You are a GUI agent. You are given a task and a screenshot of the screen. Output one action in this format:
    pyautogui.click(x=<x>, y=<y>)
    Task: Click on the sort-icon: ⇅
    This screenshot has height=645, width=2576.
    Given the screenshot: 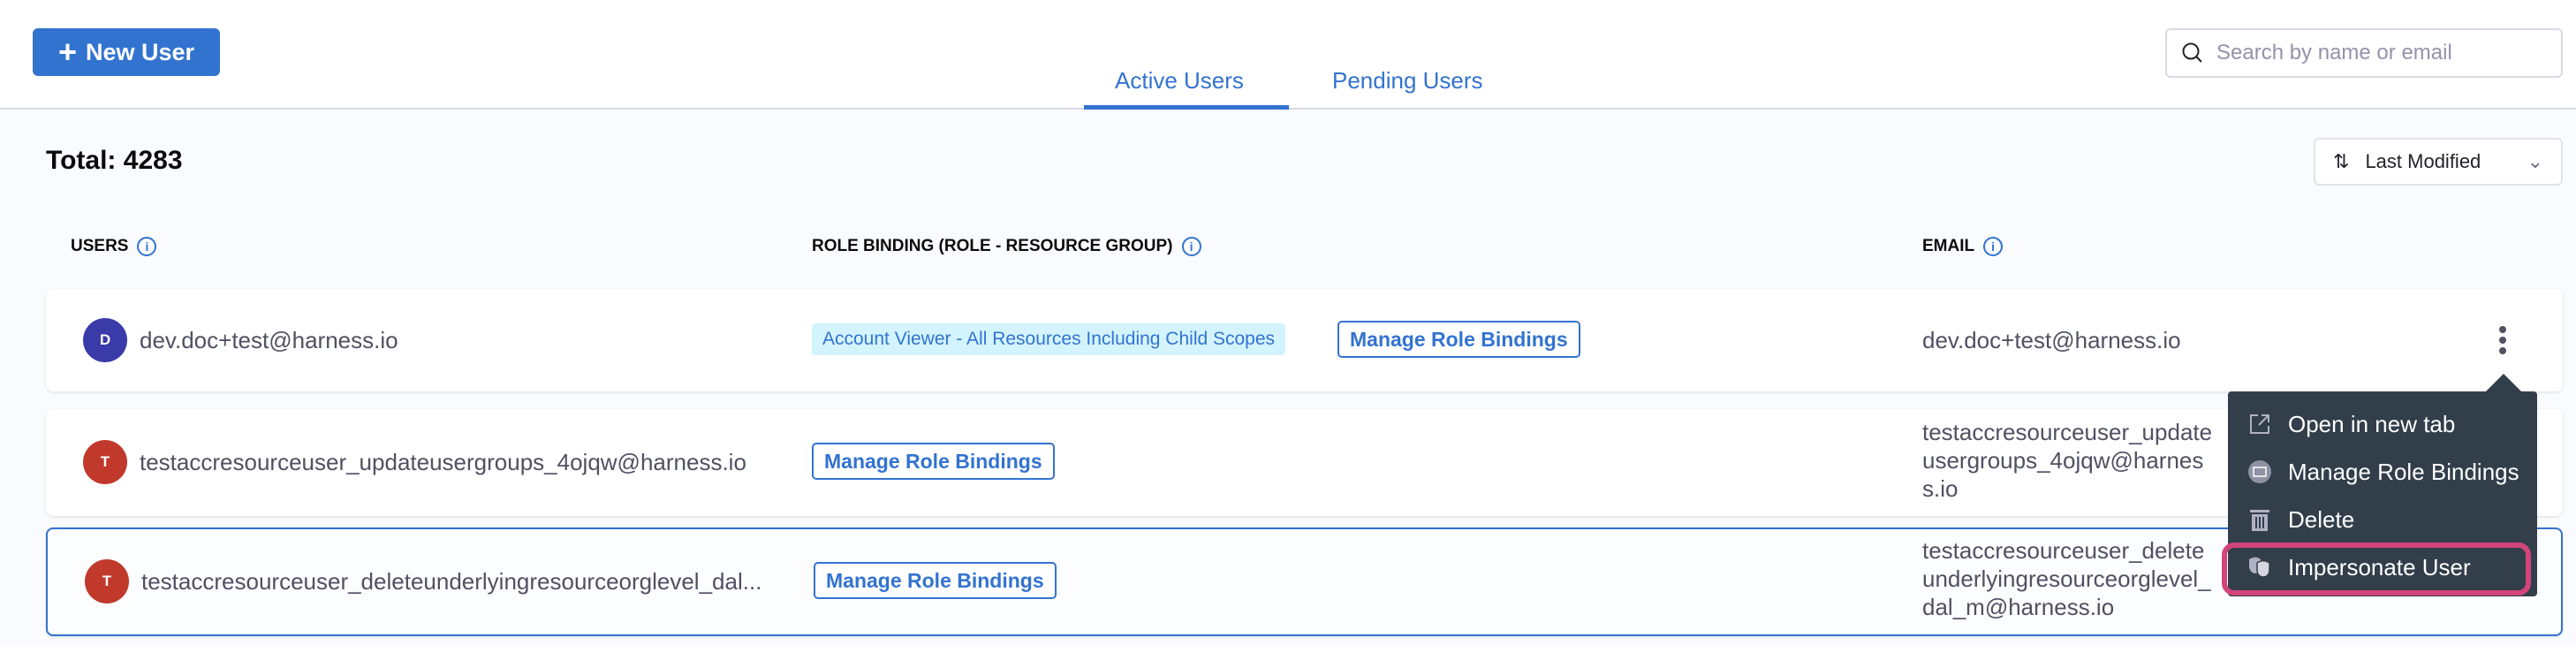 What is the action you would take?
    pyautogui.click(x=2341, y=161)
    